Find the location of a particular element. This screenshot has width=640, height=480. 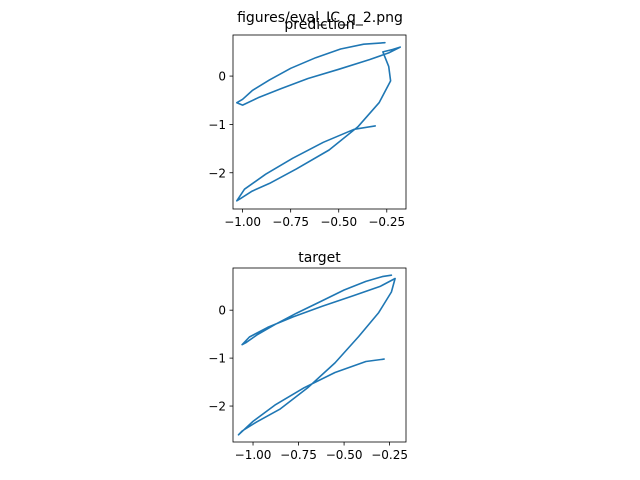

prediction-ytick-label: −2 is located at coordinates (217, 173).